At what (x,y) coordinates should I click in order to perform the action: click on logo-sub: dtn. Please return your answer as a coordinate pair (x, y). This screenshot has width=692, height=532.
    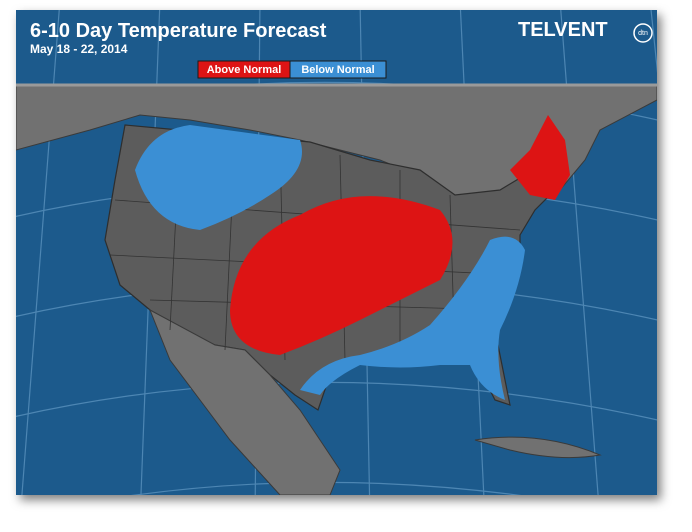
    Looking at the image, I should click on (643, 33).